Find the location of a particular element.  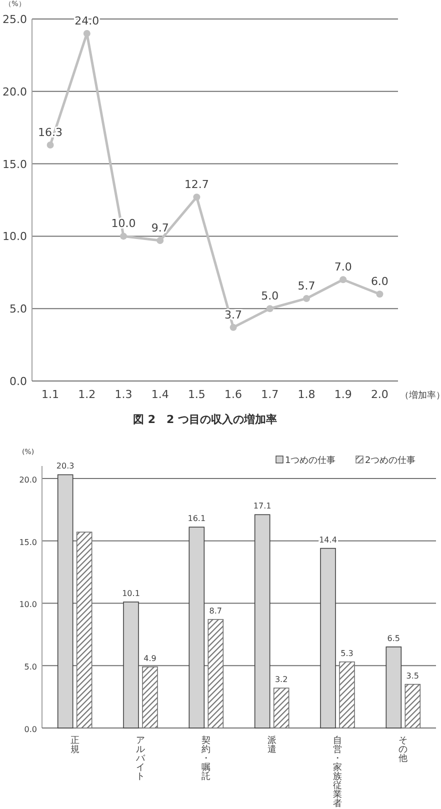

data-label: 10.0 is located at coordinates (123, 223).